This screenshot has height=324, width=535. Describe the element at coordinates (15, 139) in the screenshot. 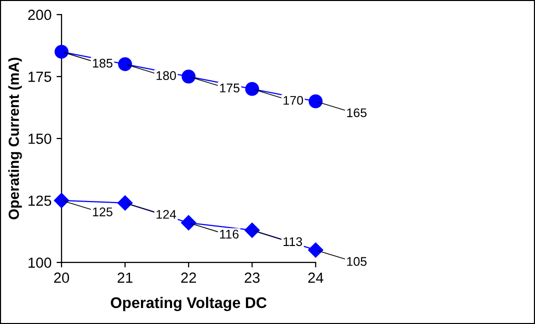

I see `y-axis-title: Operating Current (mA)` at that location.